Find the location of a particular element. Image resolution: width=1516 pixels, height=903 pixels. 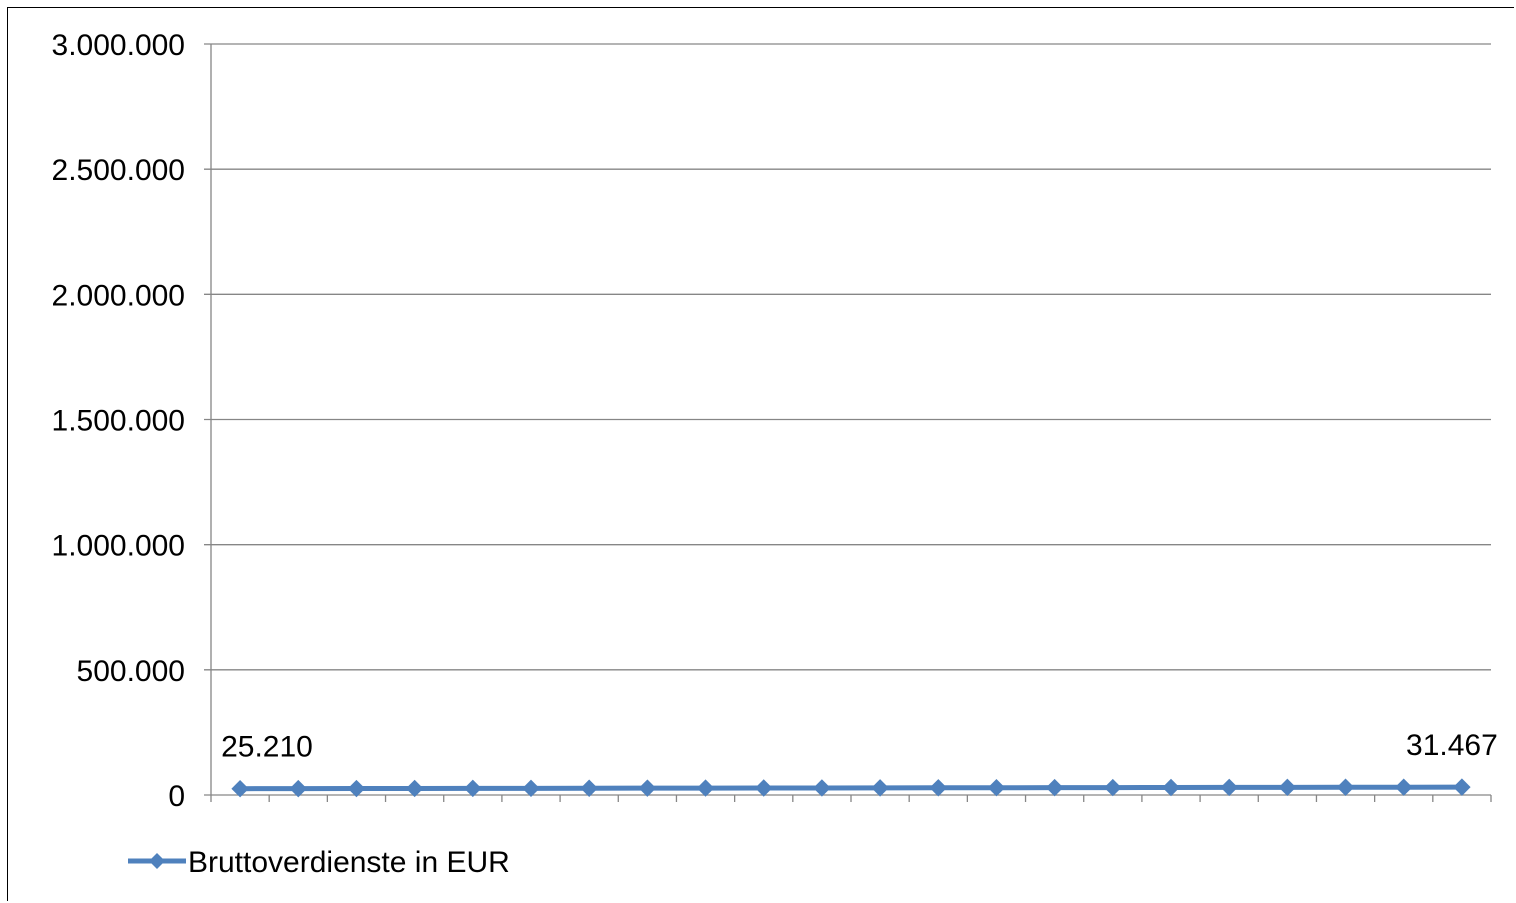

series-line is located at coordinates (851, 788).